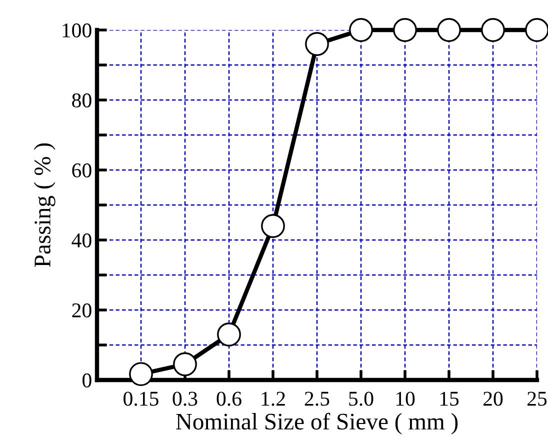 This screenshot has height=443, width=548. I want to click on x-tick-label: 0.3, so click(185, 399).